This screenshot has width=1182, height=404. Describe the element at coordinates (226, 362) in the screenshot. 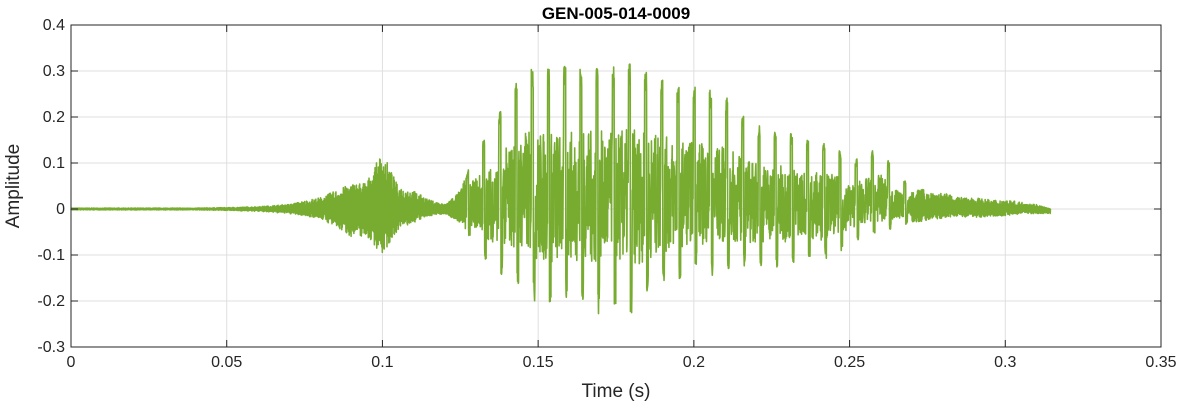

I see `x-tick-label: 0.05` at that location.